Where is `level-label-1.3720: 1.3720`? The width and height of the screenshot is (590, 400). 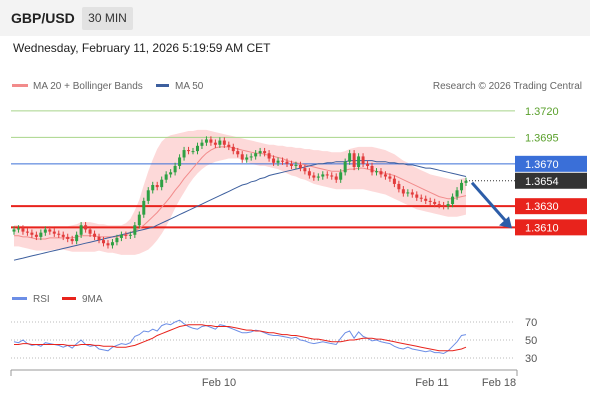
level-label-1.3720: 1.3720 is located at coordinates (542, 112).